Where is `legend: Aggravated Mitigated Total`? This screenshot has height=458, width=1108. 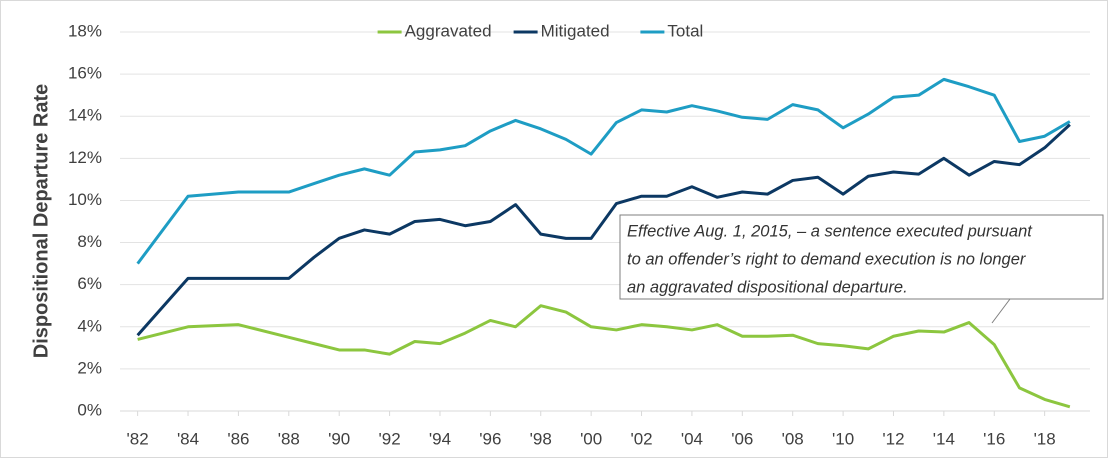
legend: Aggravated Mitigated Total is located at coordinates (540, 30).